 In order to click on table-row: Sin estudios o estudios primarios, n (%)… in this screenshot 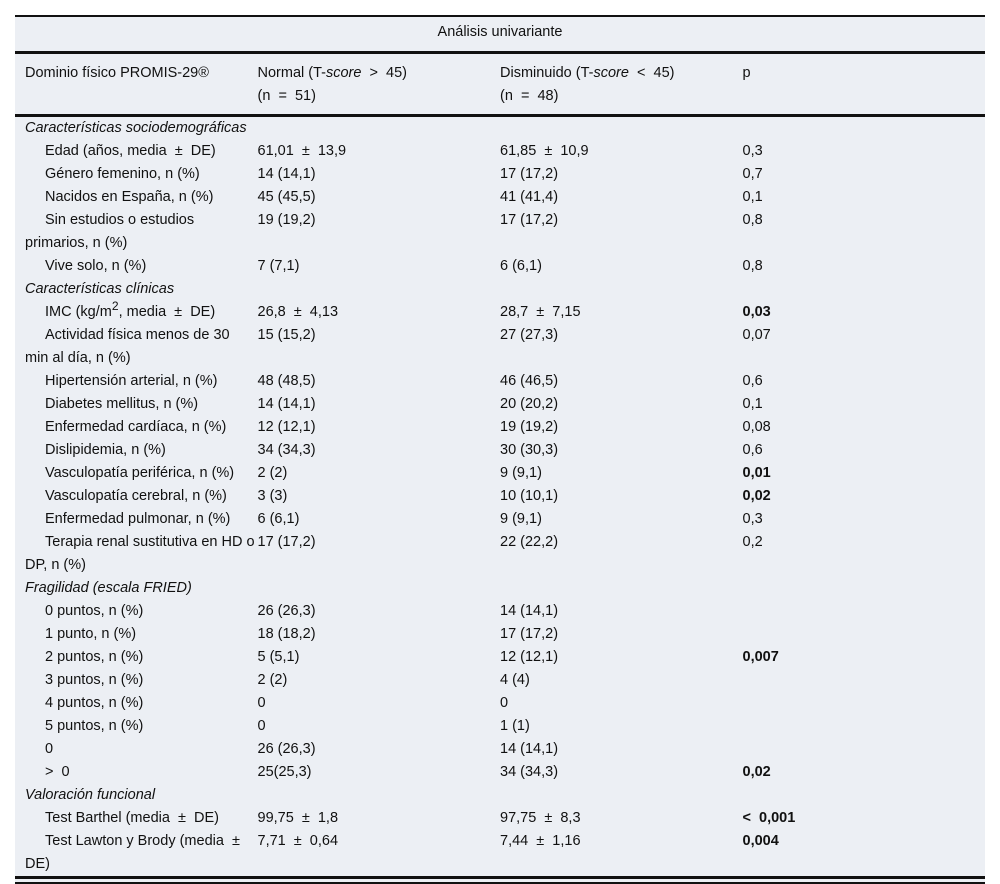, I will do `click(500, 232)`.